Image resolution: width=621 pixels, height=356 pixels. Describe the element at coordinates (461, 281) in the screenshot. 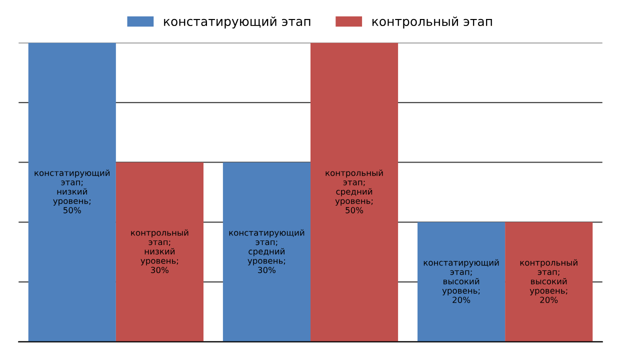

I see `data-label: констатирующий этап; высокий уровень; 20%` at that location.